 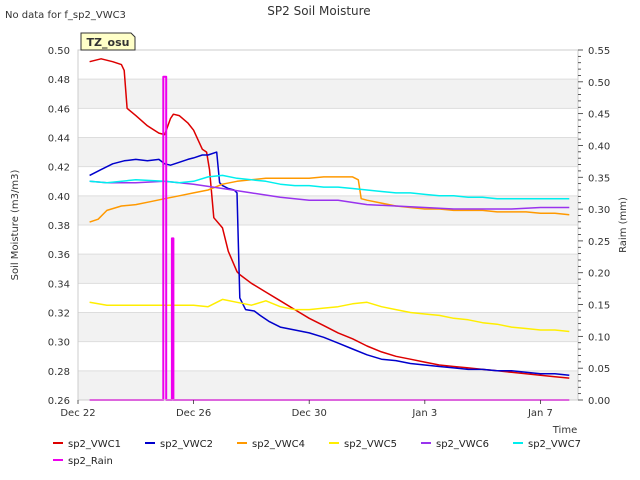 What do you see at coordinates (599, 274) in the screenshot?
I see `y2-tick-label: 0.20` at bounding box center [599, 274].